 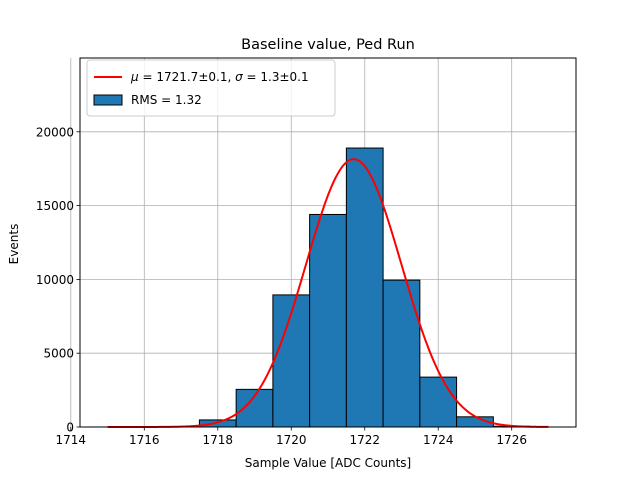 What do you see at coordinates (276, 77) in the screenshot?
I see `legend-sigma-text: = 1.3±0.1` at bounding box center [276, 77].